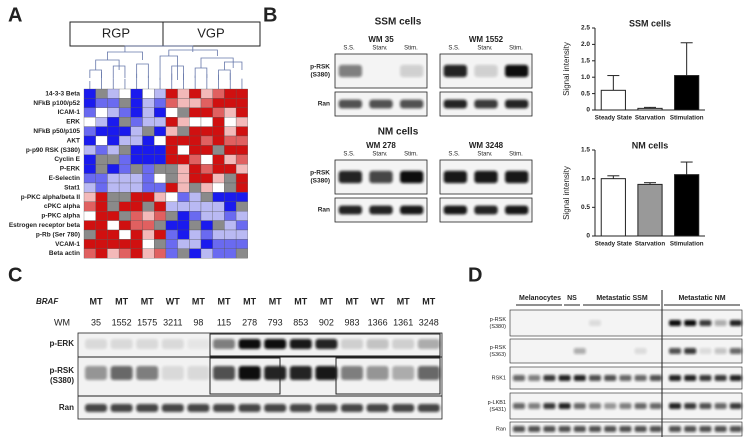  What do you see at coordinates (73, 122) in the screenshot?
I see `row-label: ERK` at bounding box center [73, 122].